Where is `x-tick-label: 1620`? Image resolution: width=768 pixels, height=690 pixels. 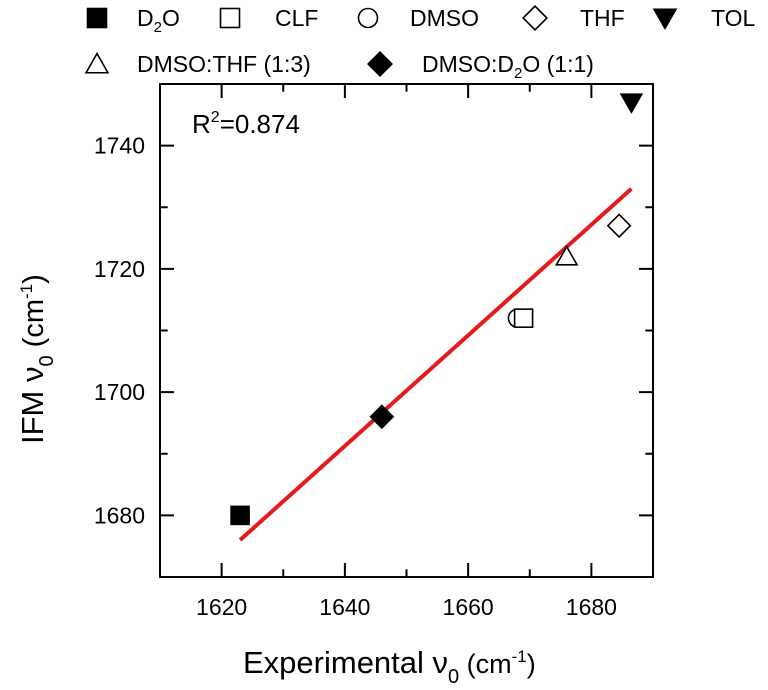
x-tick-label: 1620 is located at coordinates (221, 607).